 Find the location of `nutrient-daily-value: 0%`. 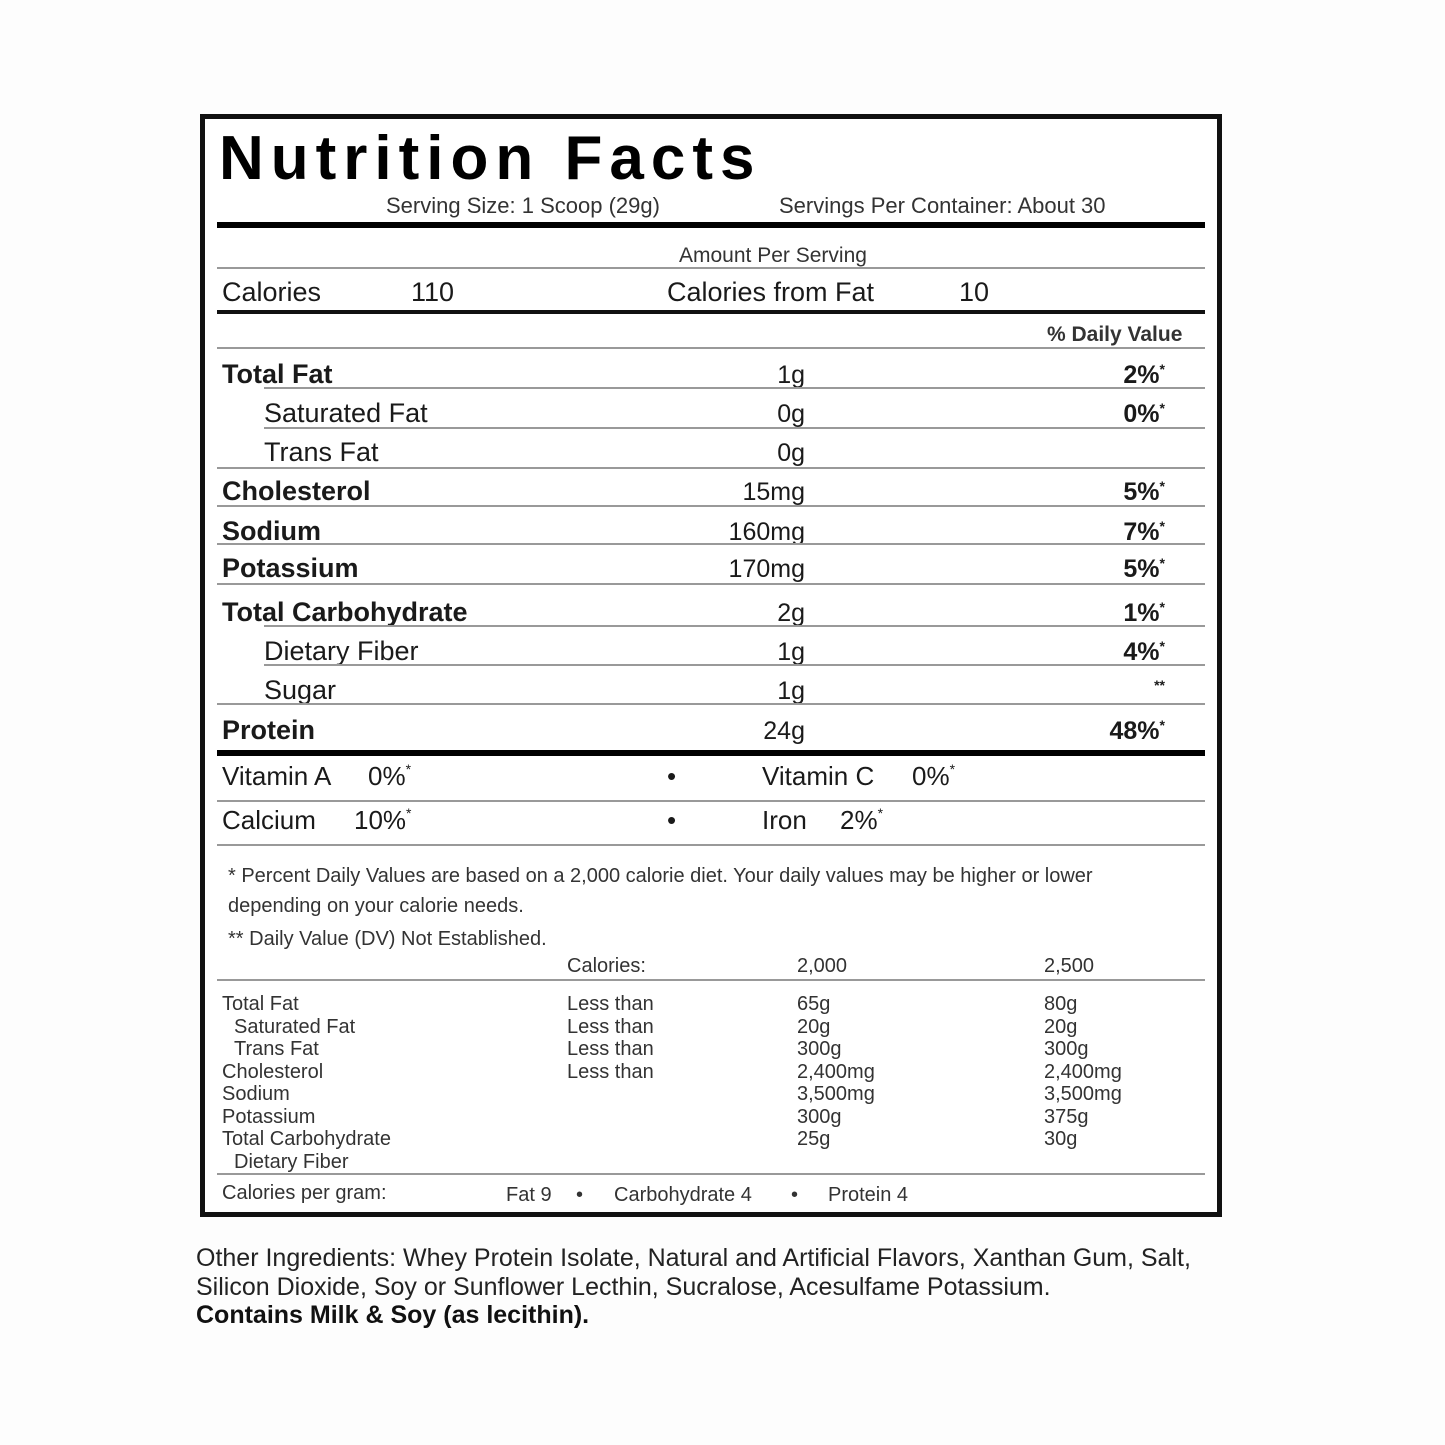

nutrient-daily-value: 0% is located at coordinates (1141, 414).